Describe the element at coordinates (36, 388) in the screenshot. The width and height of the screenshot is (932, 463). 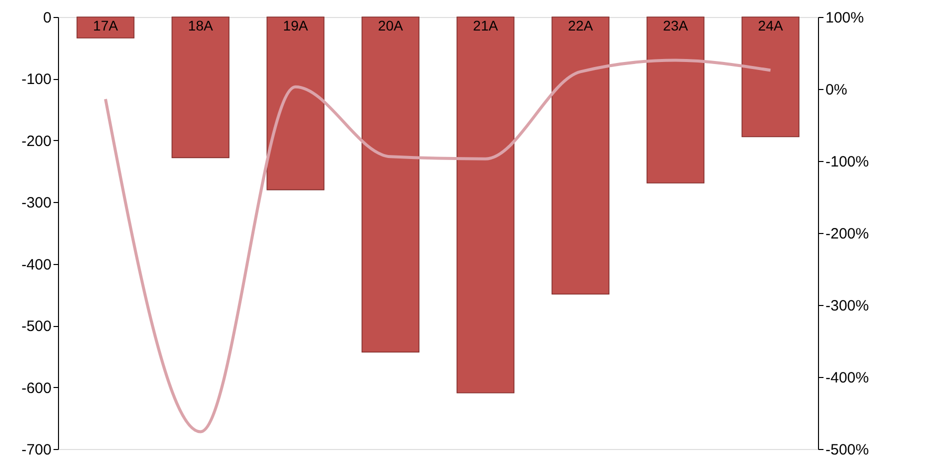
I see `y-tick-label: -600` at that location.